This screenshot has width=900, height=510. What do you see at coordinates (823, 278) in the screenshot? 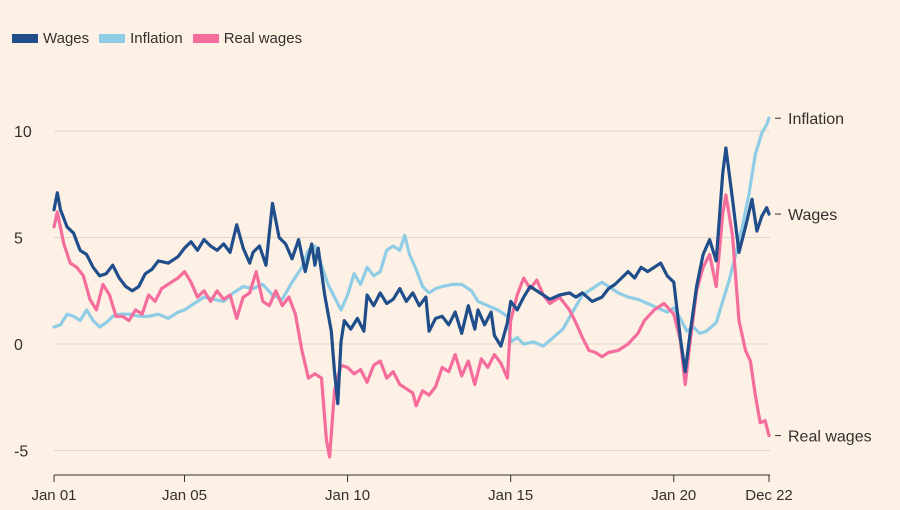
I see `labels: Wages Inflation Real wages` at bounding box center [823, 278].